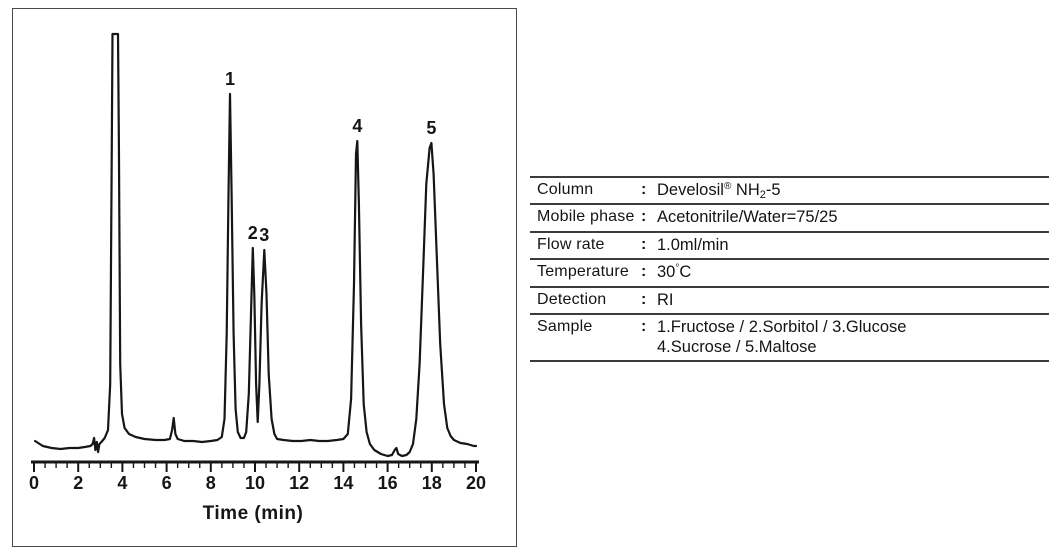 Image resolution: width=1053 pixels, height=553 pixels. Describe the element at coordinates (432, 483) in the screenshot. I see `x-tick-label: 18` at that location.